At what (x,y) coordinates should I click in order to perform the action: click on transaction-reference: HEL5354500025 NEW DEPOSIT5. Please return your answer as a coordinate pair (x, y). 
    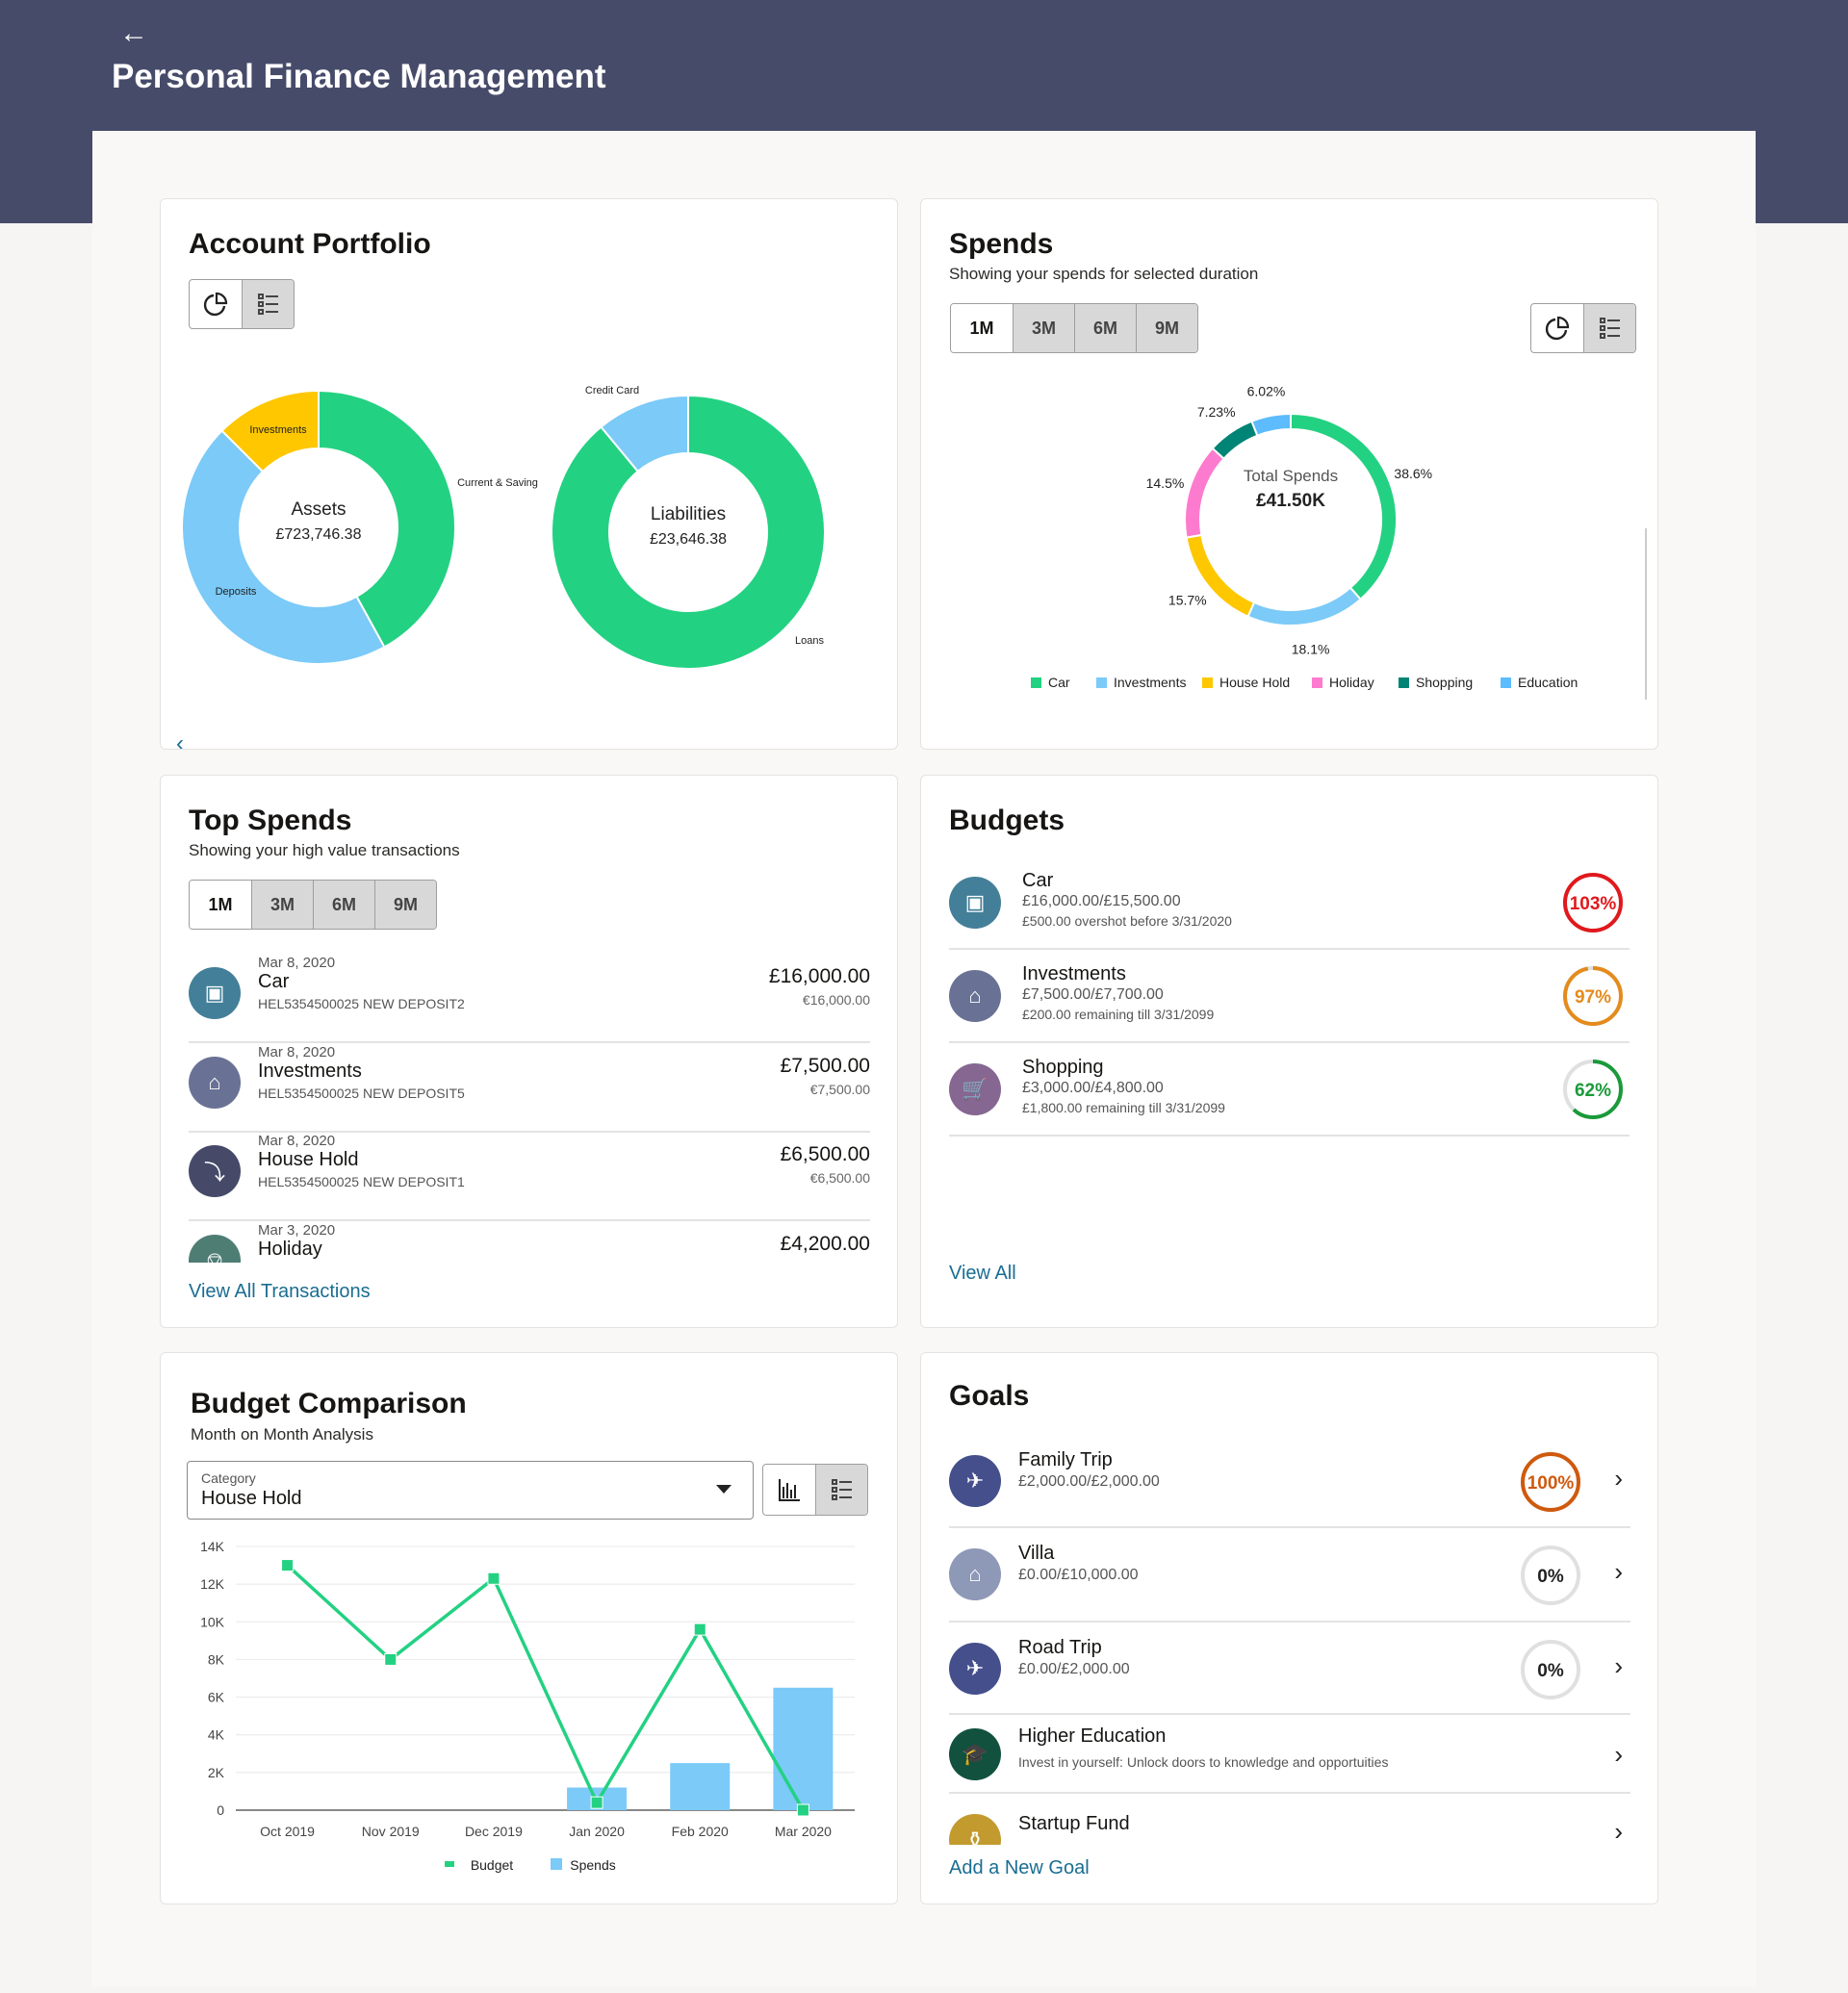
    Looking at the image, I should click on (361, 1093).